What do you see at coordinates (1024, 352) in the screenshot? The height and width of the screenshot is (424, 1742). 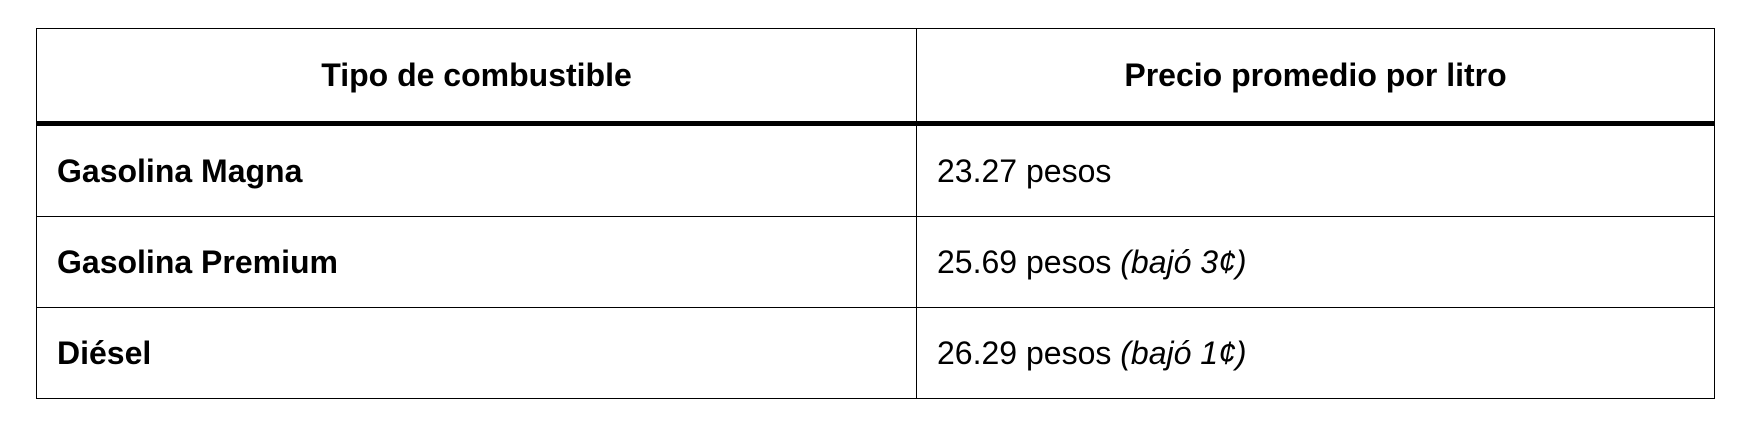 I see `price-value: 26.29 pesos` at bounding box center [1024, 352].